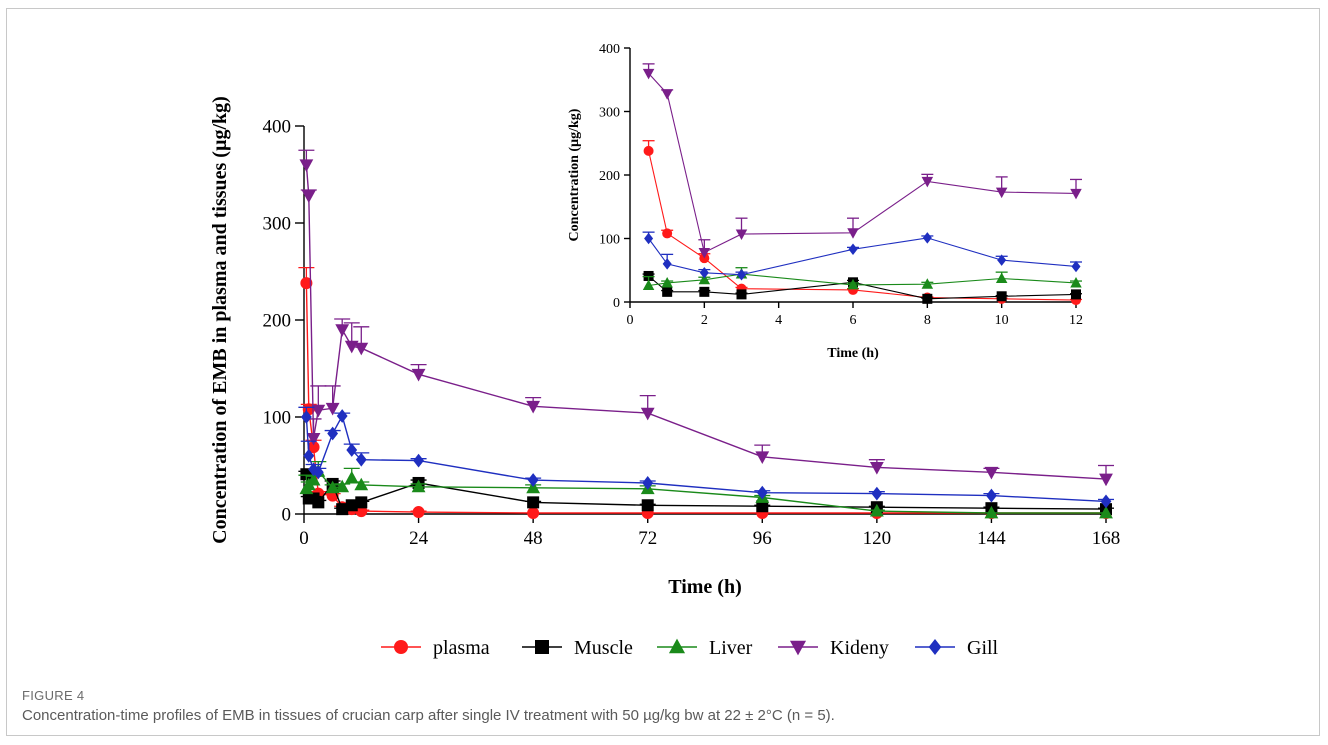 The width and height of the screenshot is (1328, 745). Describe the element at coordinates (1002, 320) in the screenshot. I see `inset-x-tick-label: 10` at that location.